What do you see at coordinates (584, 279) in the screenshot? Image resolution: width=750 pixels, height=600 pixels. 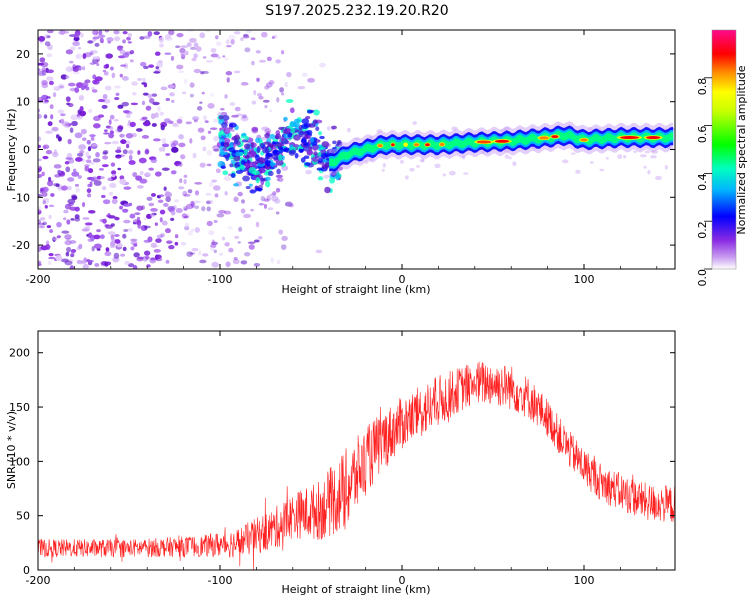 I see `x-tick-label: 100` at bounding box center [584, 279].